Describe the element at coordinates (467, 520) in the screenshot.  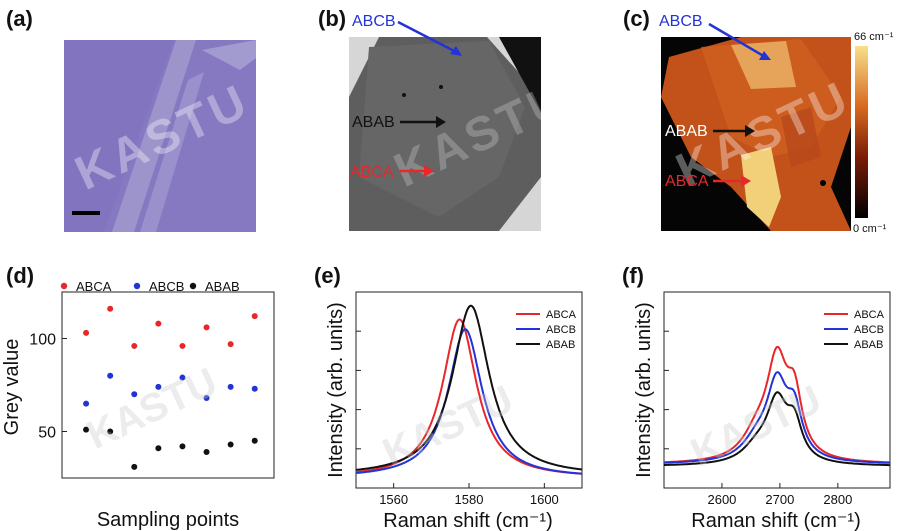
I see `x-axis-label-e: Raman shift (cm⁻¹)` at that location.